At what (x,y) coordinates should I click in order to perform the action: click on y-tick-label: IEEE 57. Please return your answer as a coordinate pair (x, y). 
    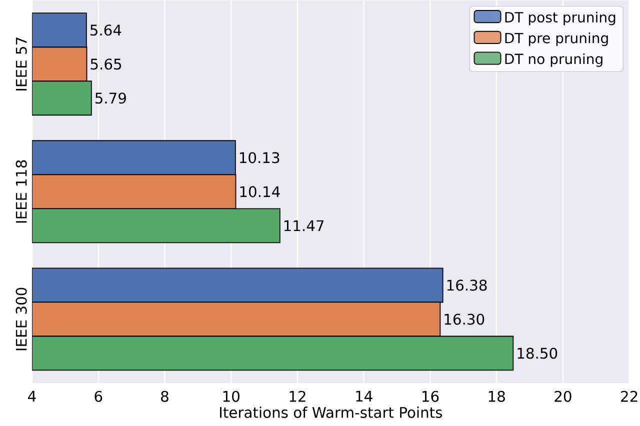
    Looking at the image, I should click on (21, 64).